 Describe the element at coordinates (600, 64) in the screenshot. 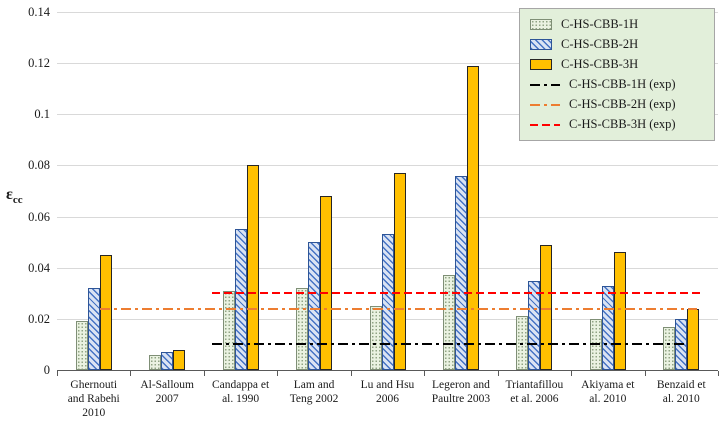

I see `legend-label: C-HS-CBB-3H` at that location.